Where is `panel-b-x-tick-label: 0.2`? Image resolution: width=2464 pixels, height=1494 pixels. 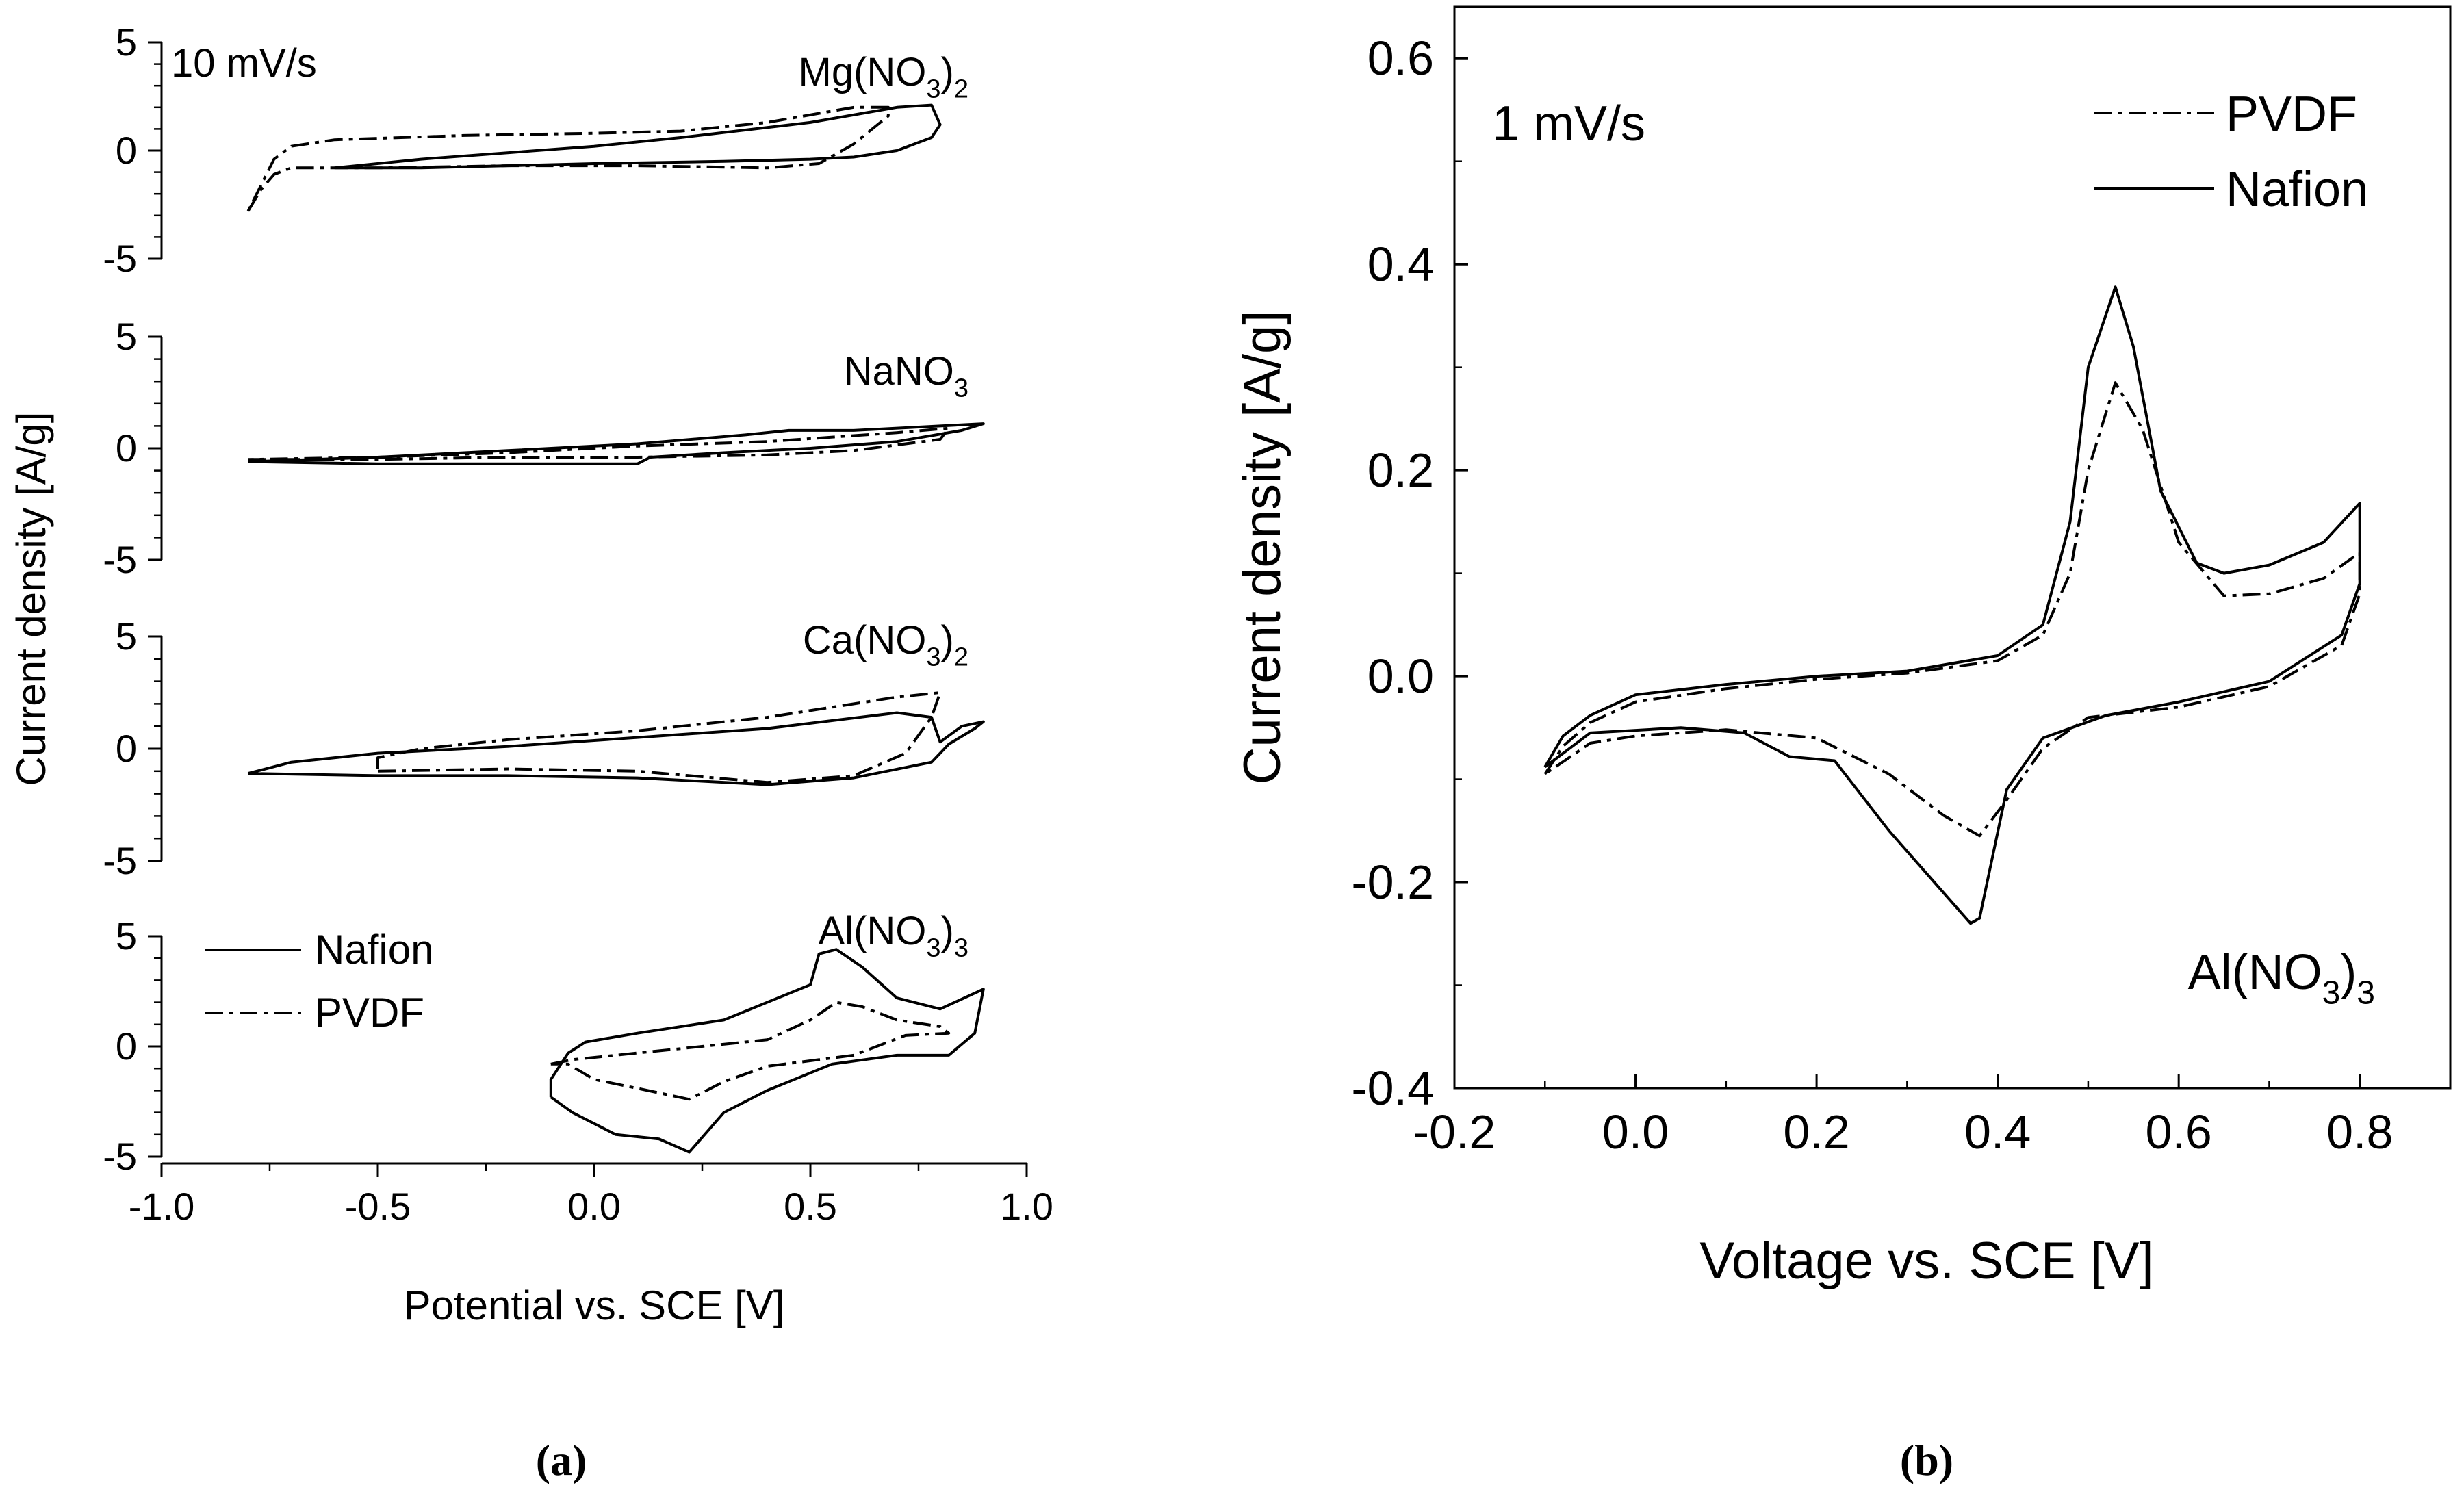
panel-b-x-tick-label: 0.2 is located at coordinates (1816, 1132).